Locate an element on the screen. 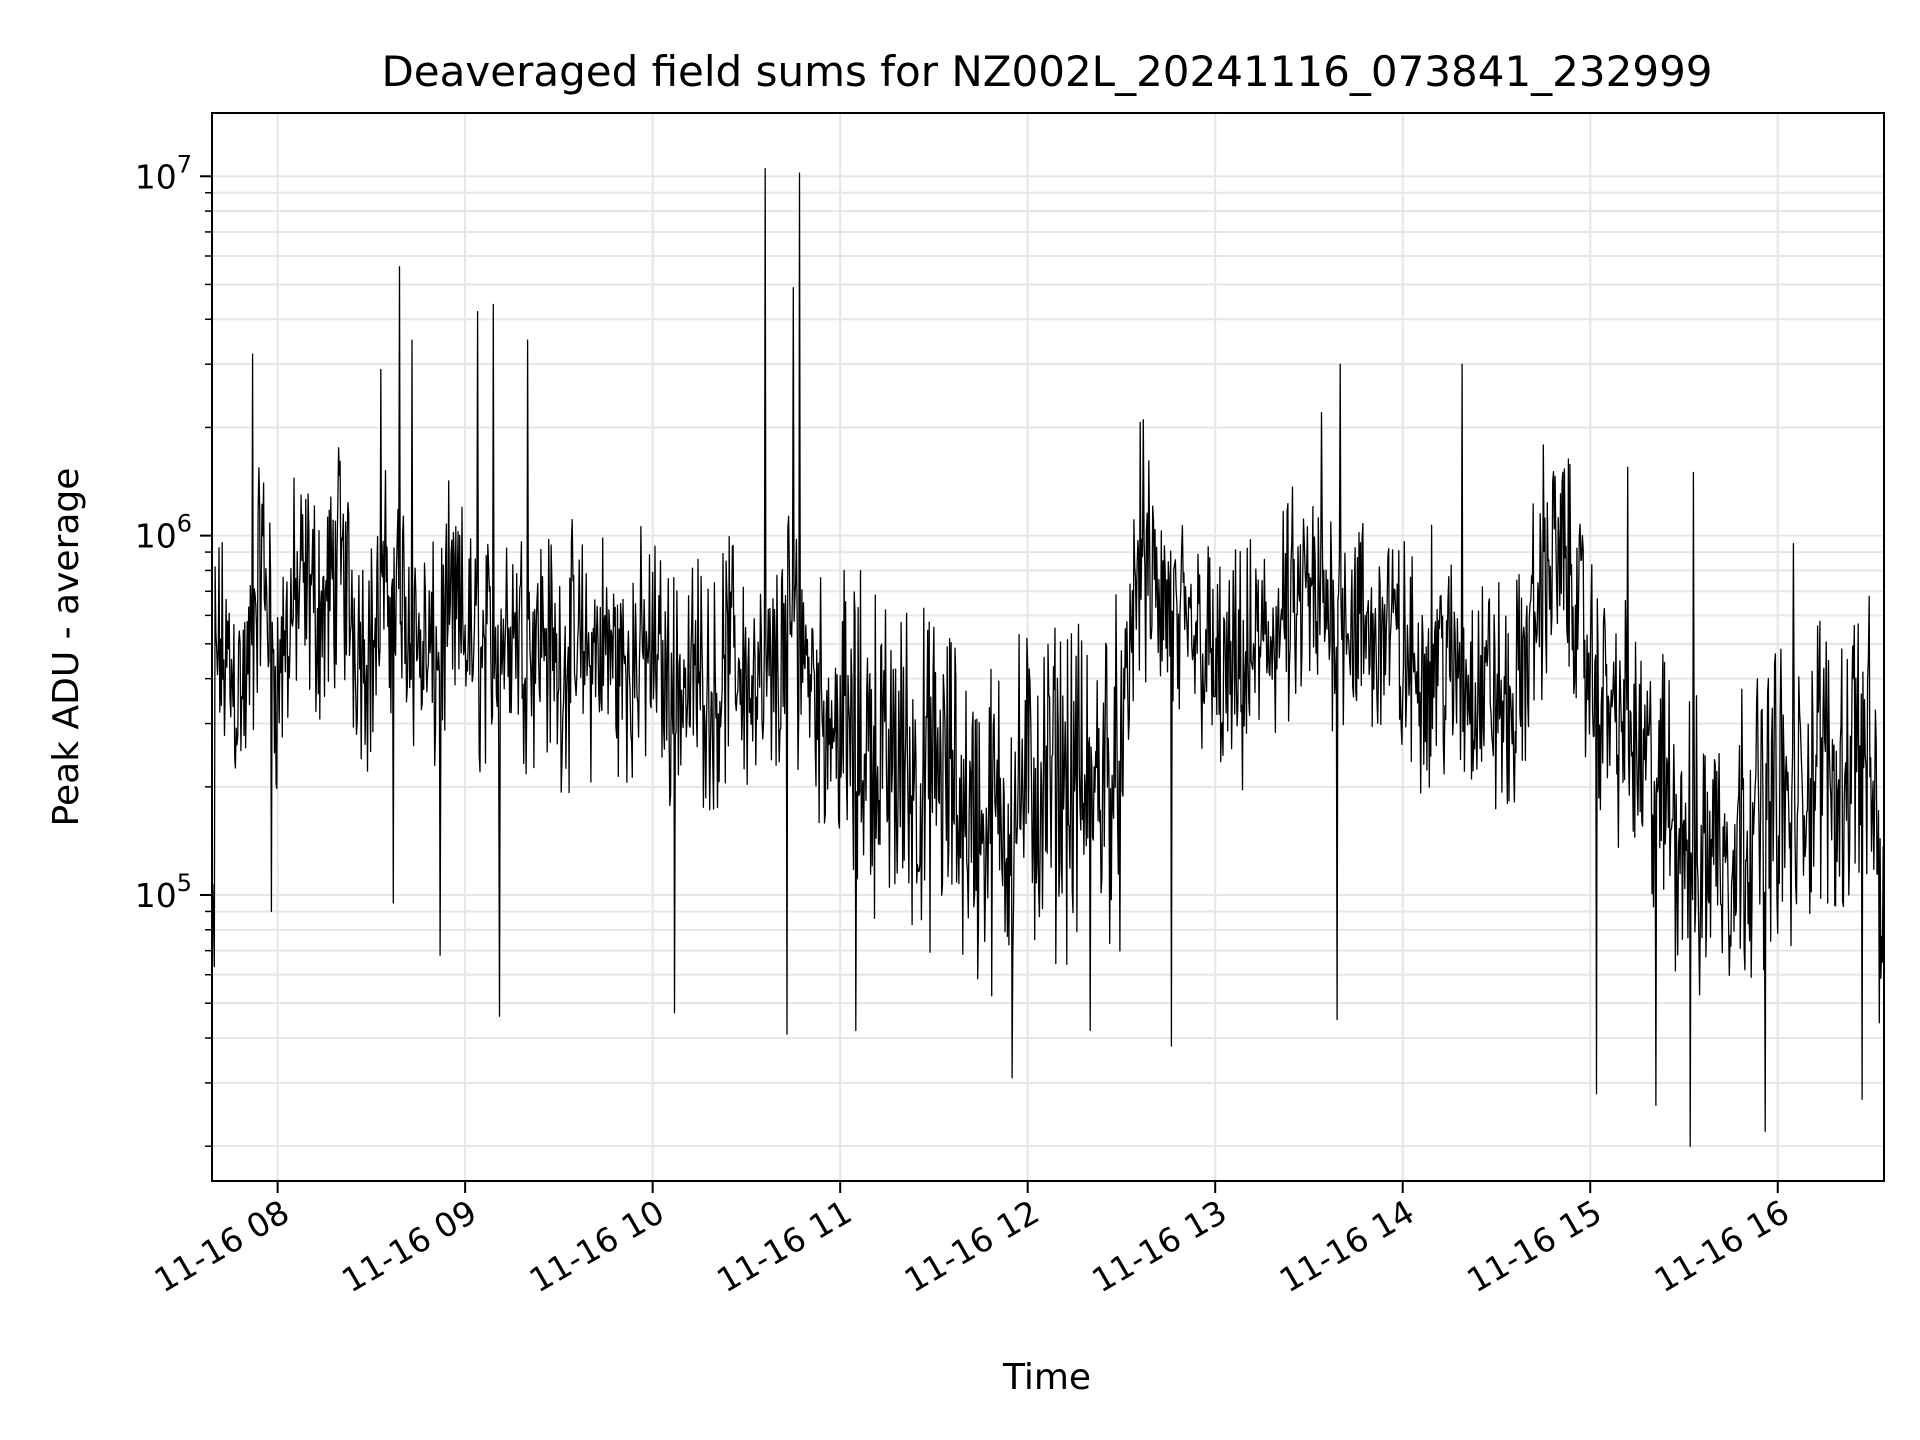  y-axis-label: Peak ADU - average is located at coordinates (66, 647).